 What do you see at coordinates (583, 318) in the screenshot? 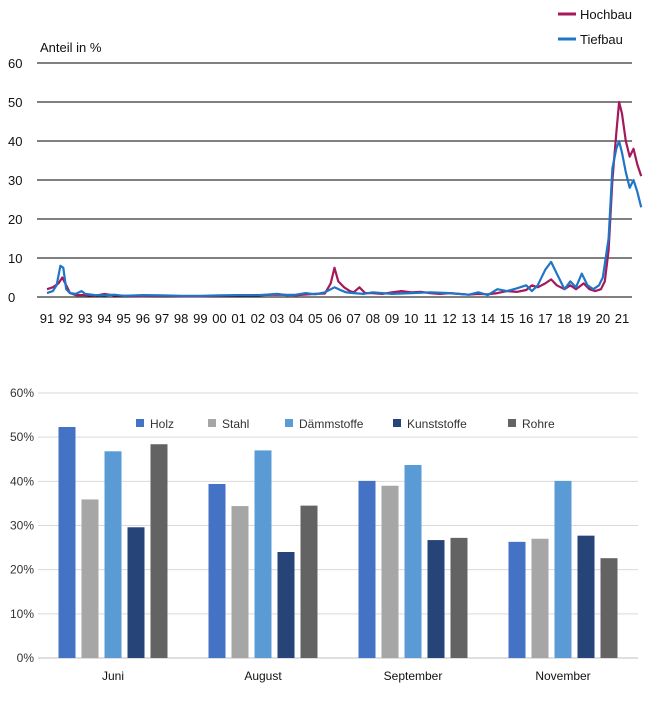
I see `x-tick-label: 19` at bounding box center [583, 318].